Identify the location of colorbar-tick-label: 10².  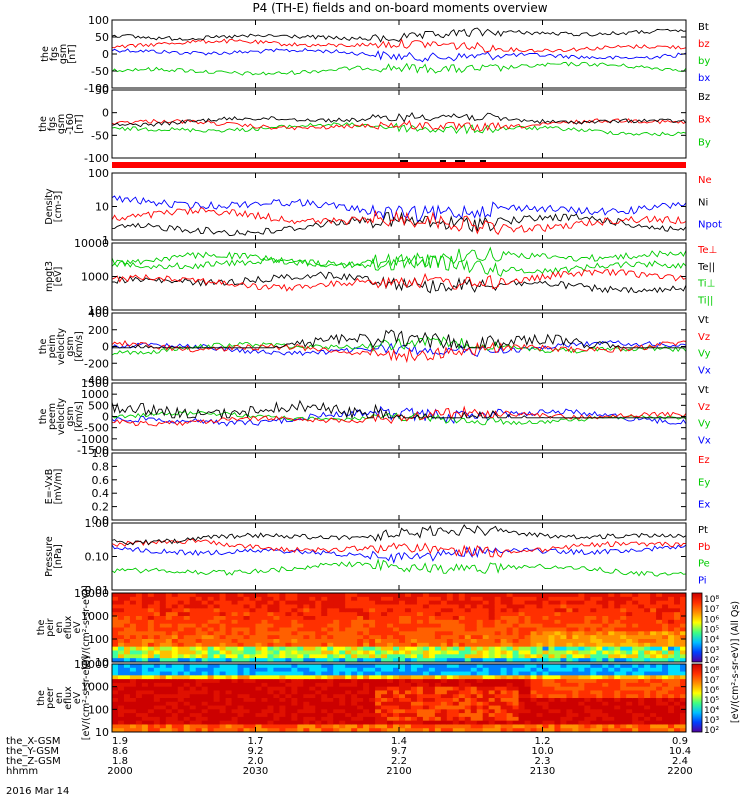
(711, 661).